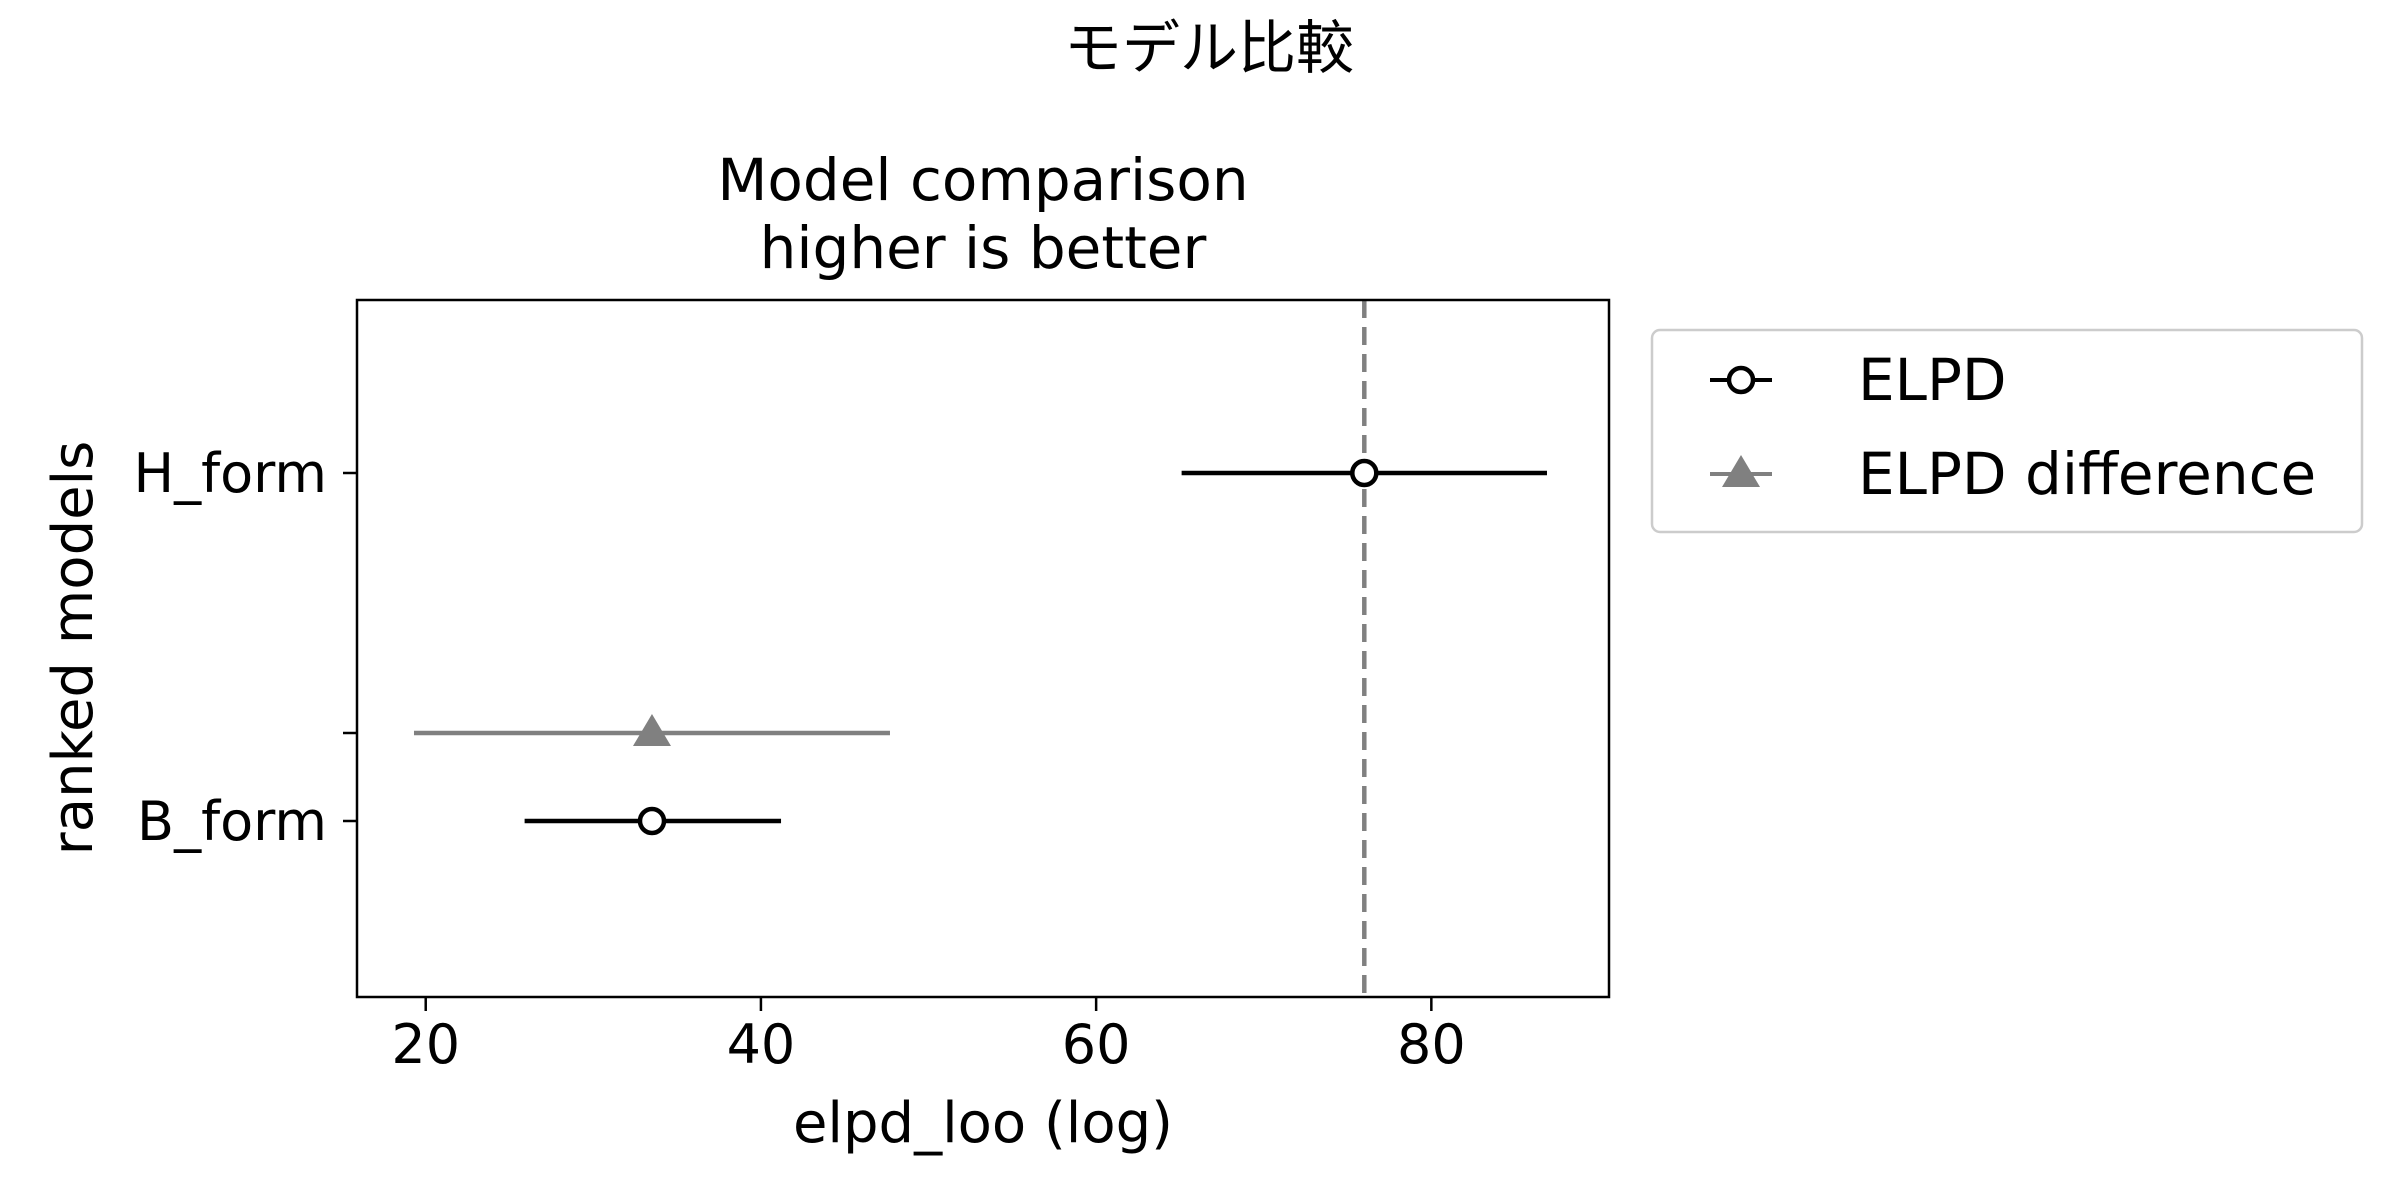 This screenshot has width=2400, height=1200. I want to click on x-tick-label: 20, so click(425, 1044).